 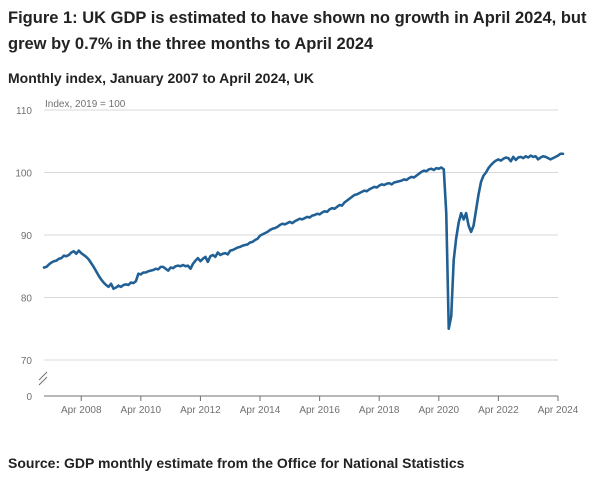 What do you see at coordinates (439, 410) in the screenshot?
I see `x-tick-label: Apr 2020` at bounding box center [439, 410].